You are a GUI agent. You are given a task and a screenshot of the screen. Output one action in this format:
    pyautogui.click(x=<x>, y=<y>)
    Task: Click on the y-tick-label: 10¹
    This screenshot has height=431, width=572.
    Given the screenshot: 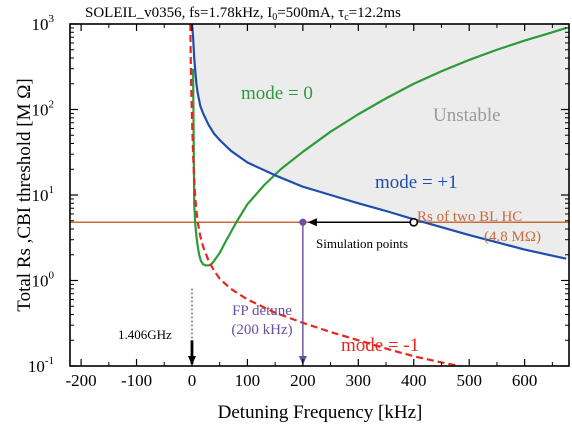 What is the action you would take?
    pyautogui.click(x=43, y=194)
    